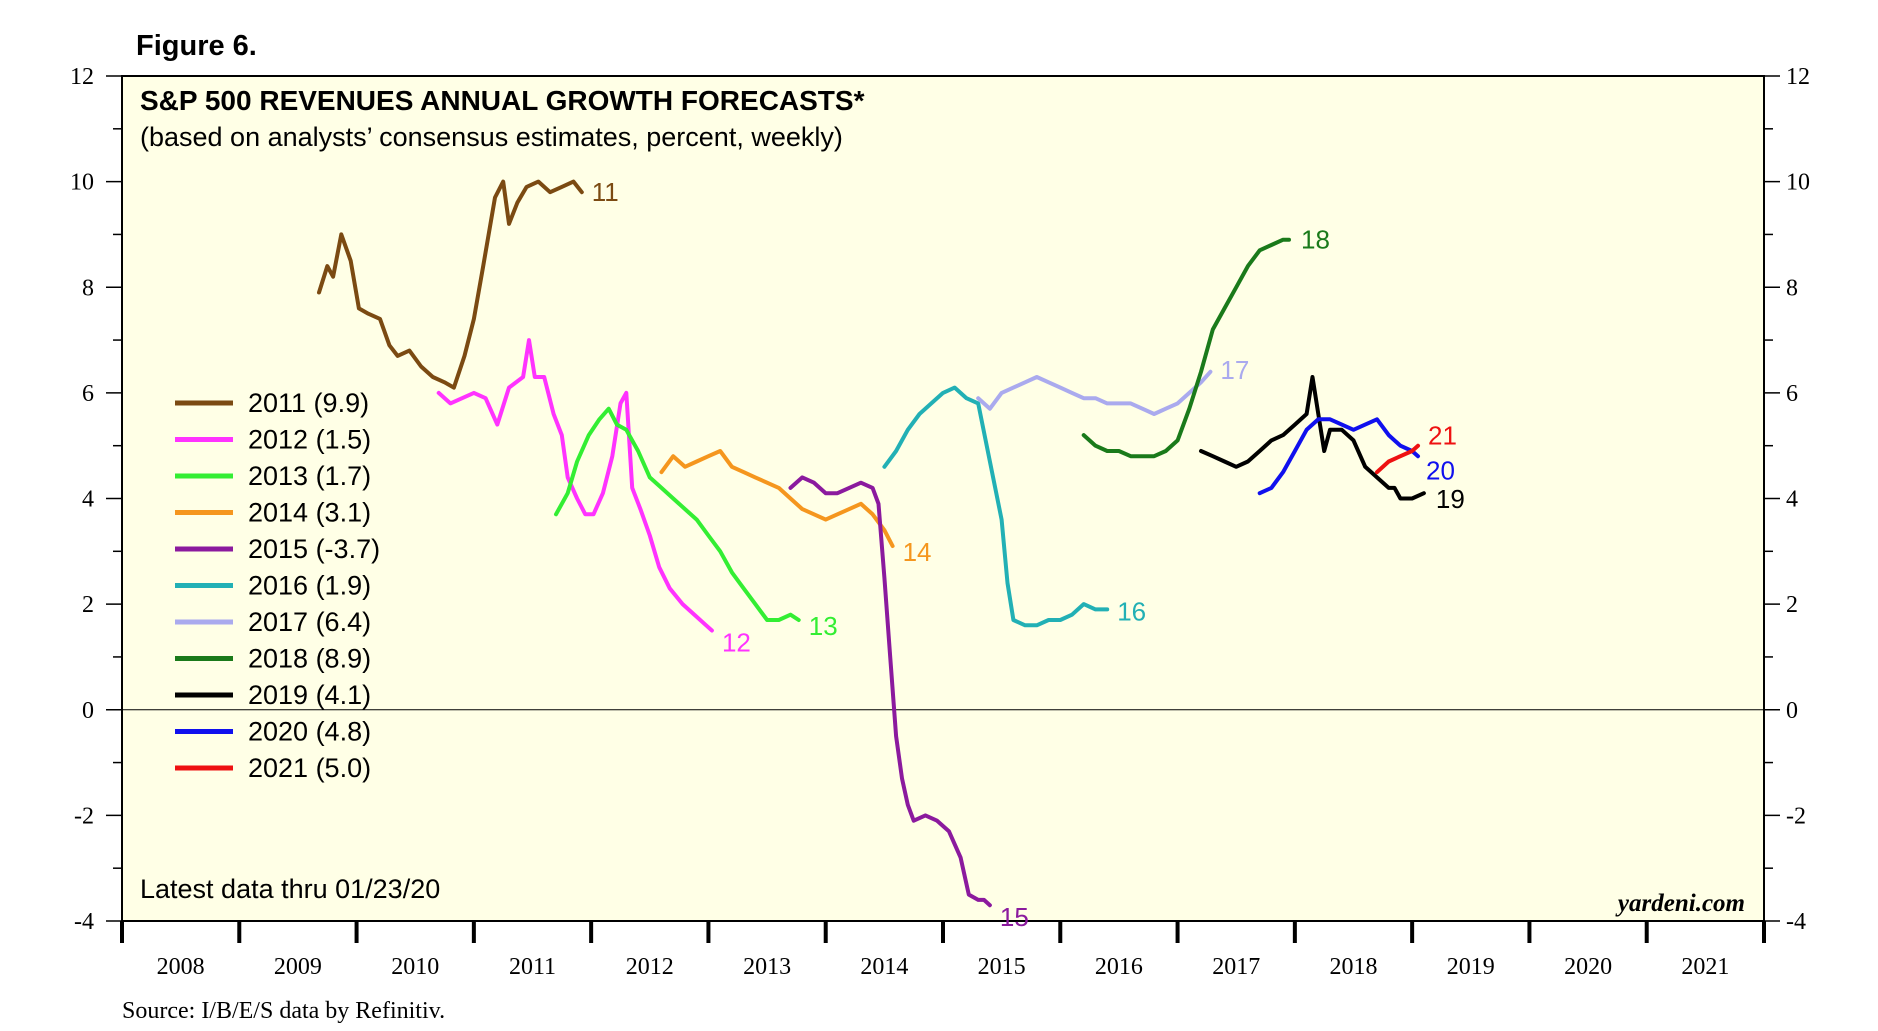 The width and height of the screenshot is (1878, 1031). What do you see at coordinates (1792, 288) in the screenshot?
I see `y-tick-label-right: 8` at bounding box center [1792, 288].